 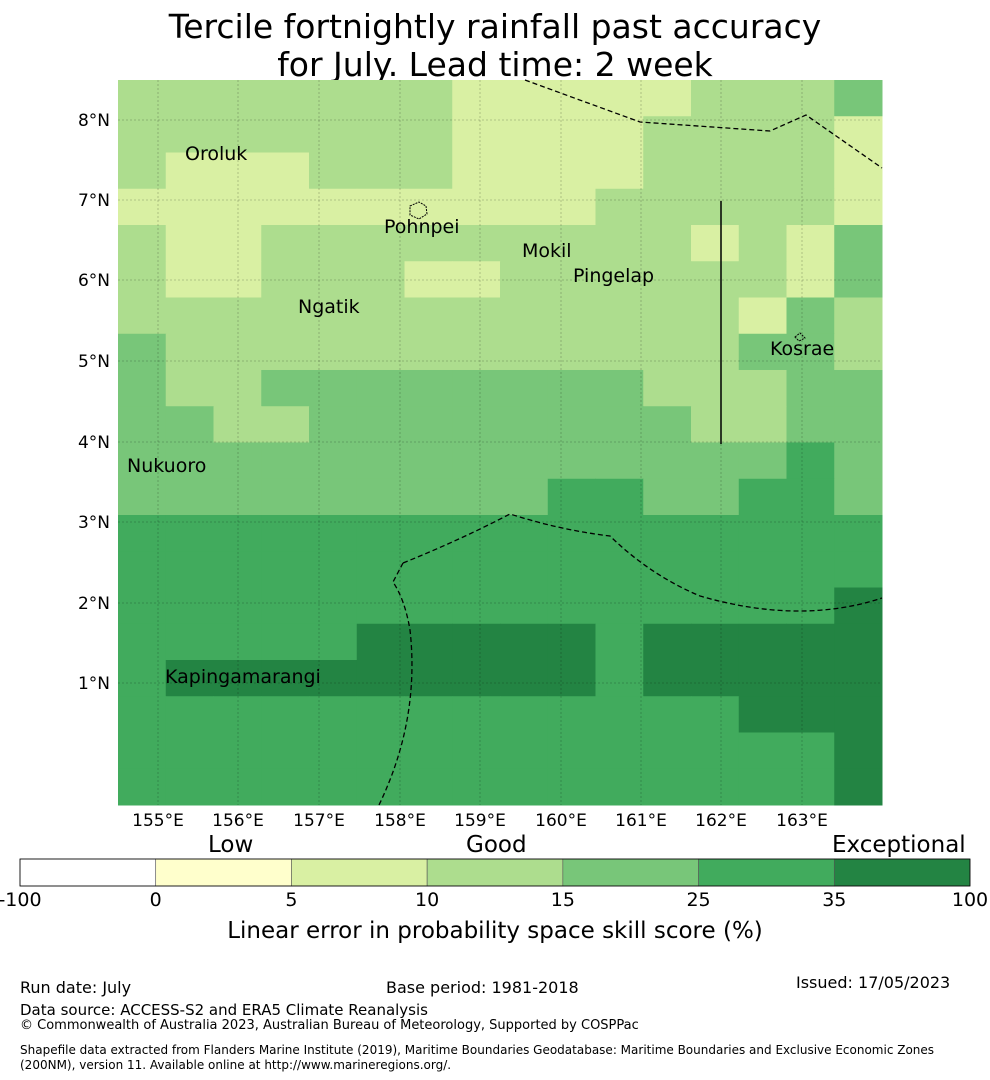 What do you see at coordinates (641, 821) in the screenshot?
I see `lon-tick-label: 161°E` at bounding box center [641, 821].